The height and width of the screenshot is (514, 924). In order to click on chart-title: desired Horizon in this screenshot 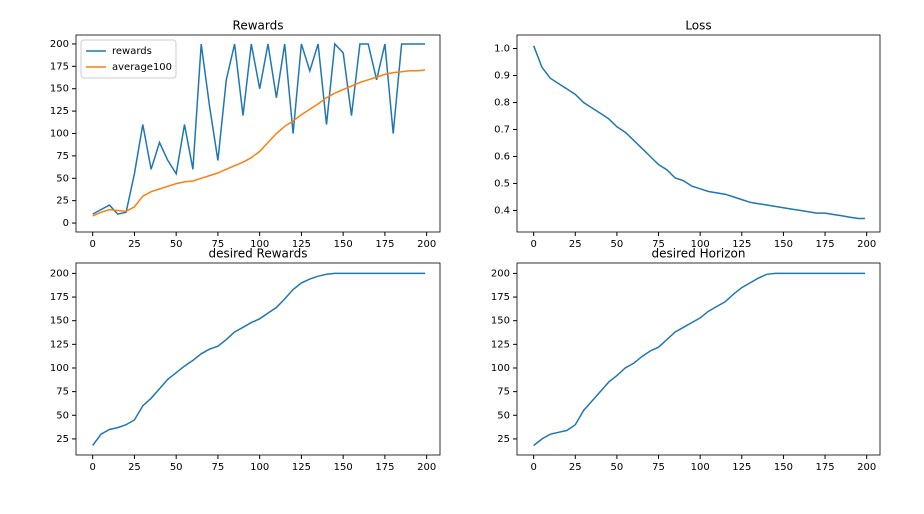, I will do `click(699, 254)`.